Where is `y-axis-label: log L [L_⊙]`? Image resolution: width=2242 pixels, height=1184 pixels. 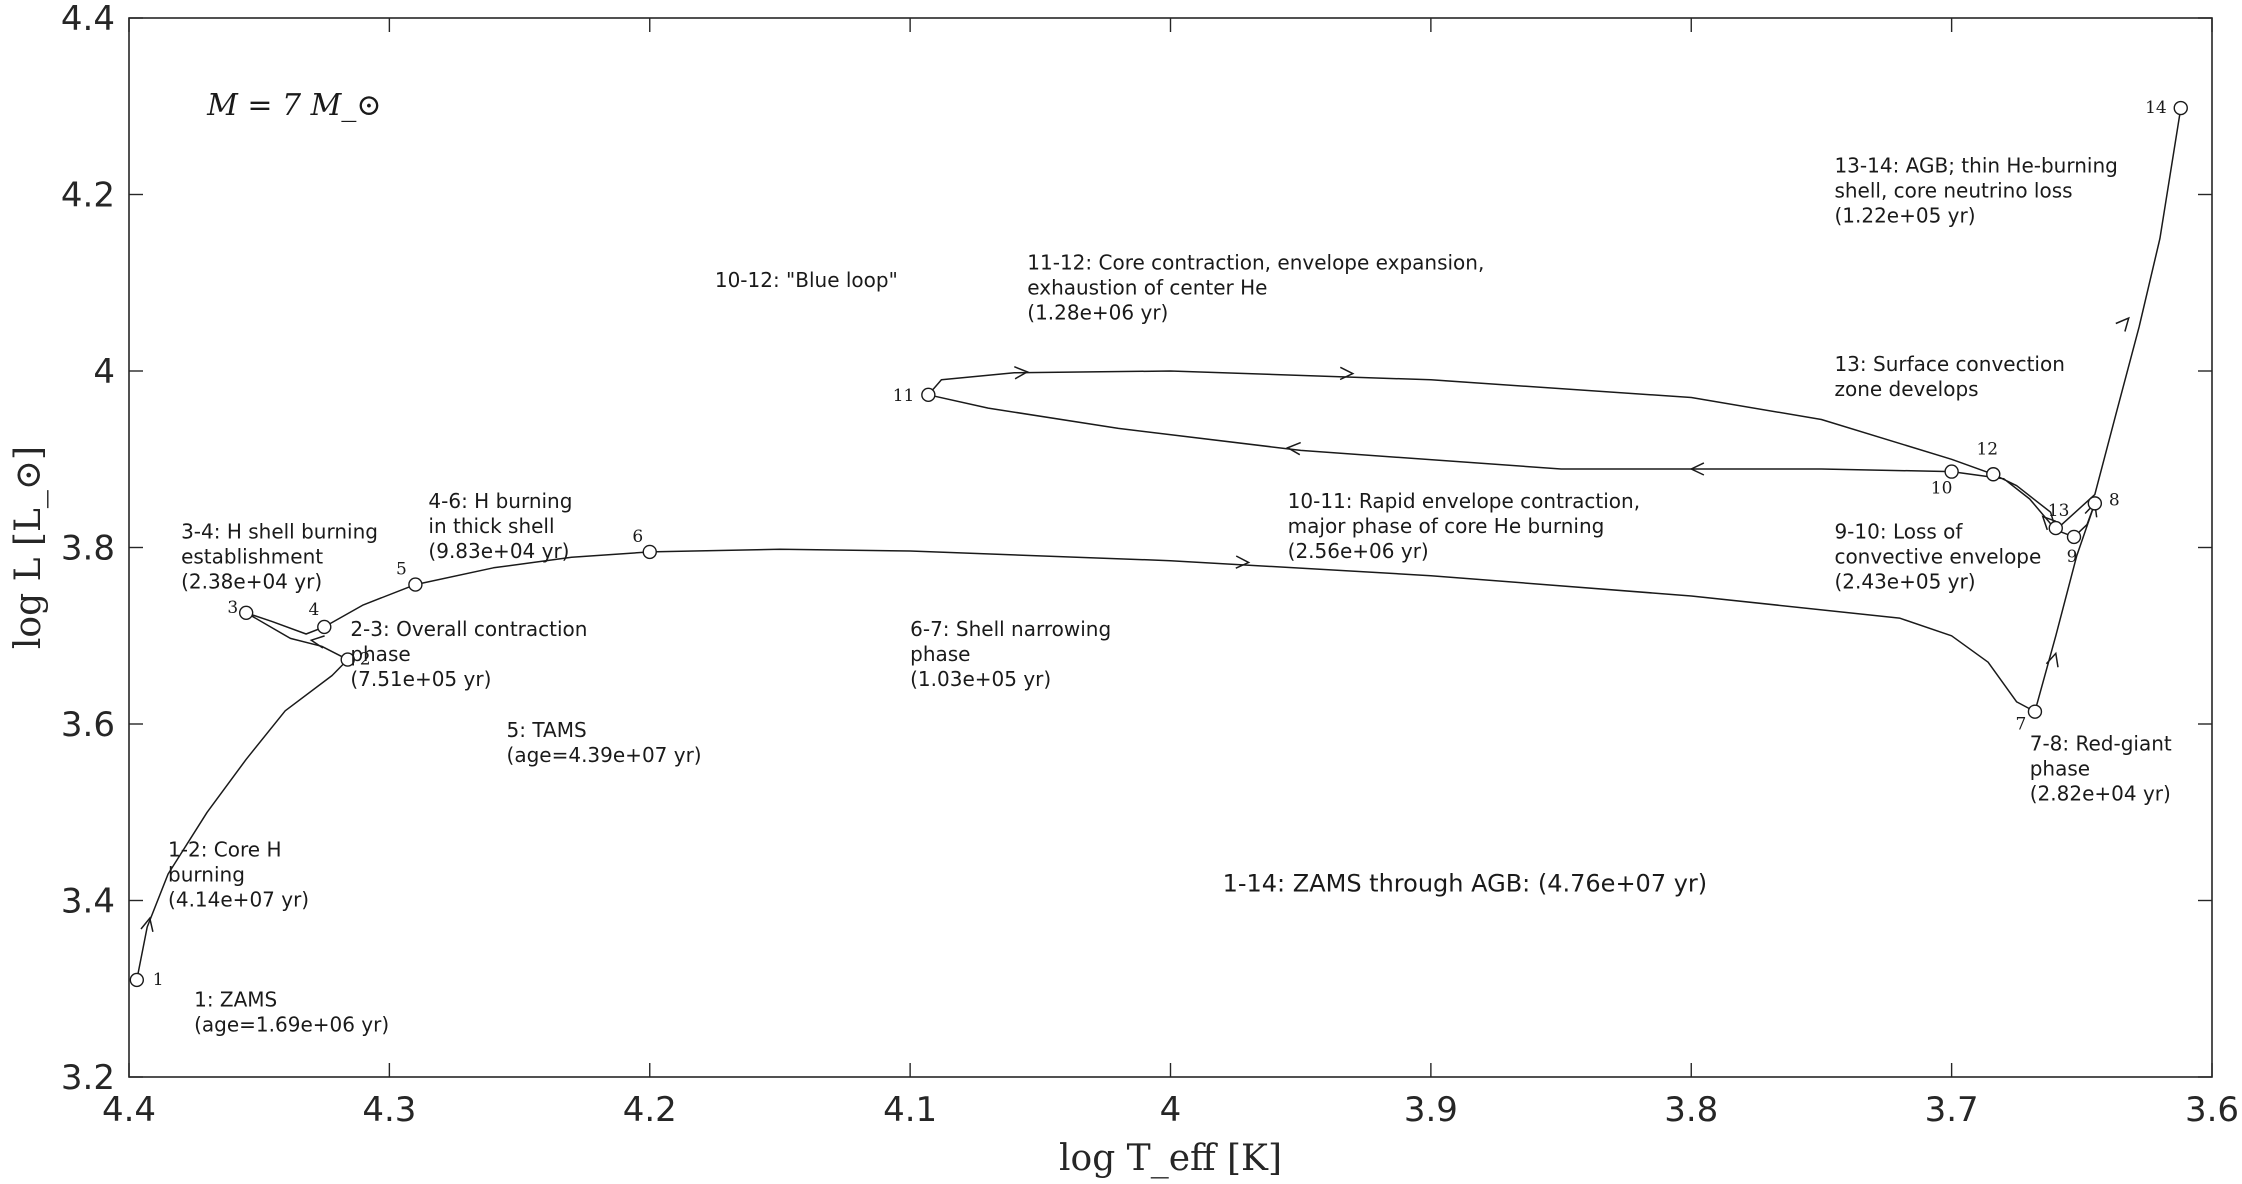 y-axis-label: log L [L_⊙] is located at coordinates (28, 547).